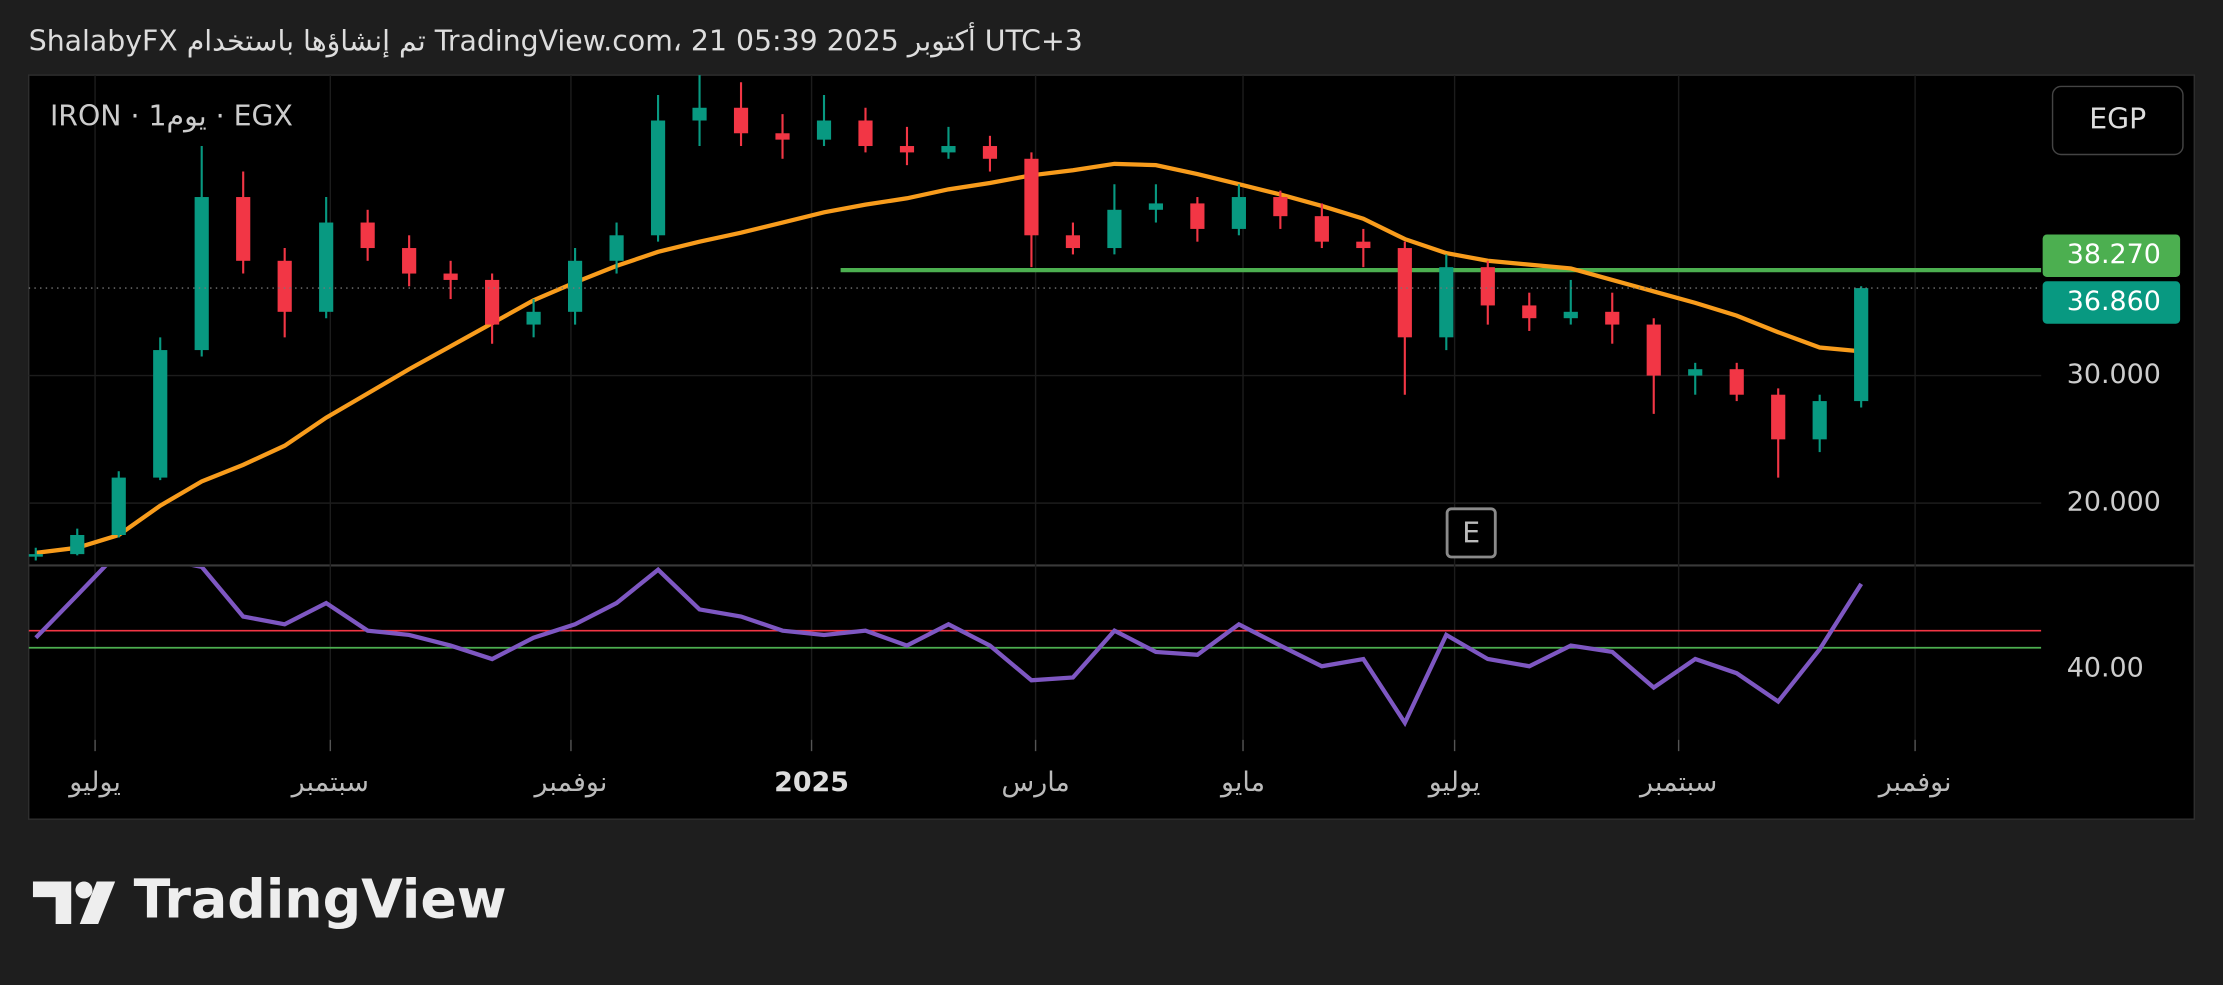  Describe the element at coordinates (2114, 502) in the screenshot. I see `y-tick-label: 20.000` at that location.